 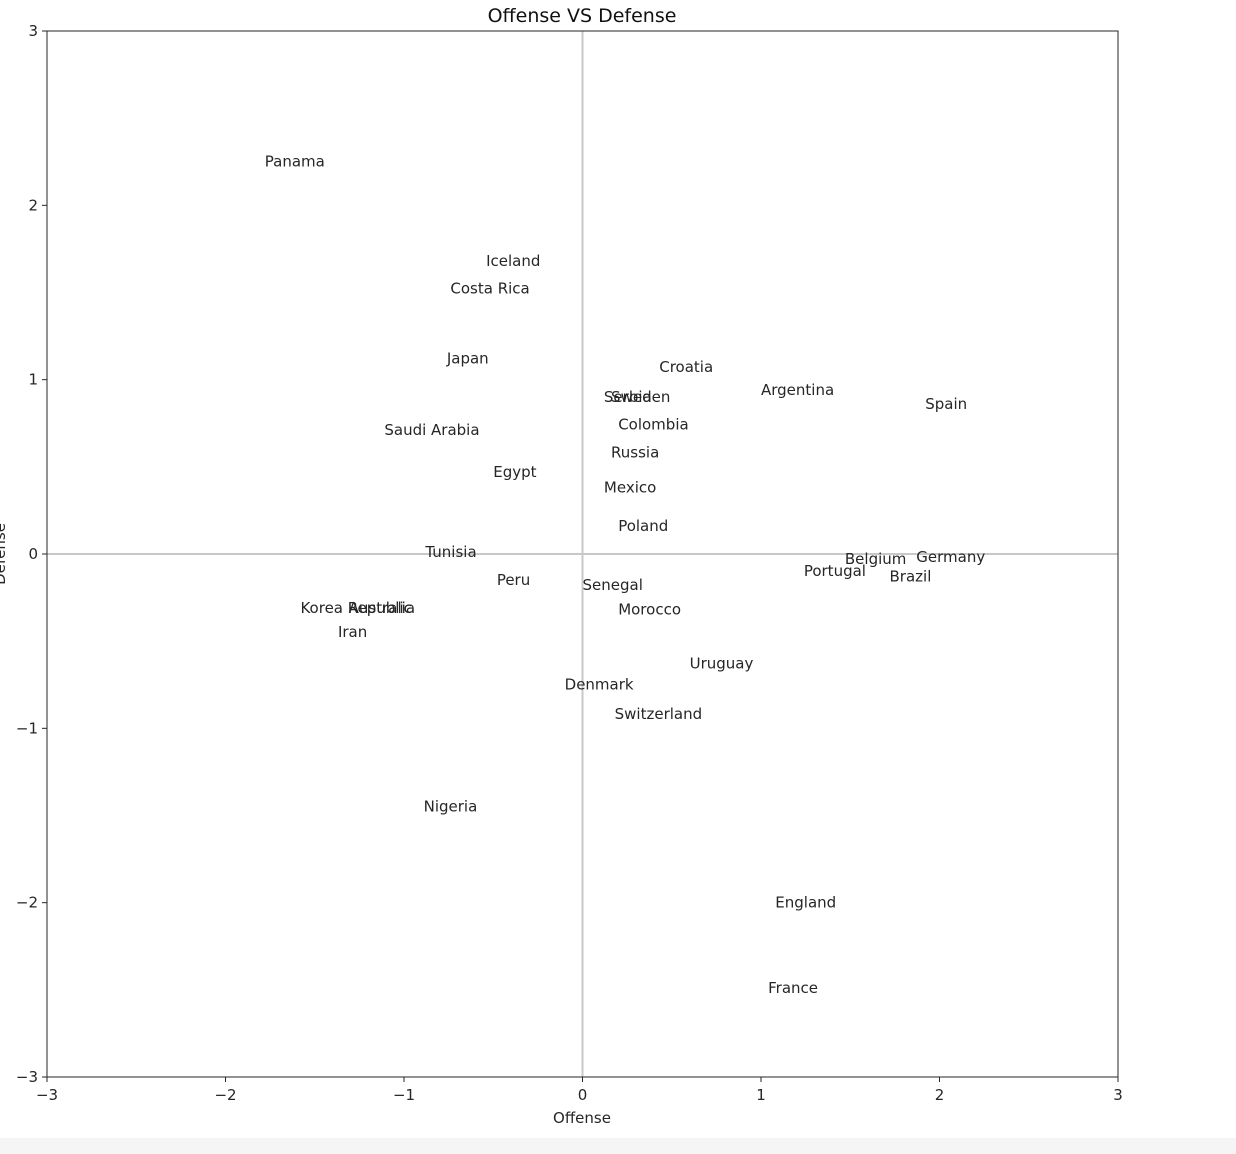 I want to click on point-label: Belgium, so click(x=876, y=559).